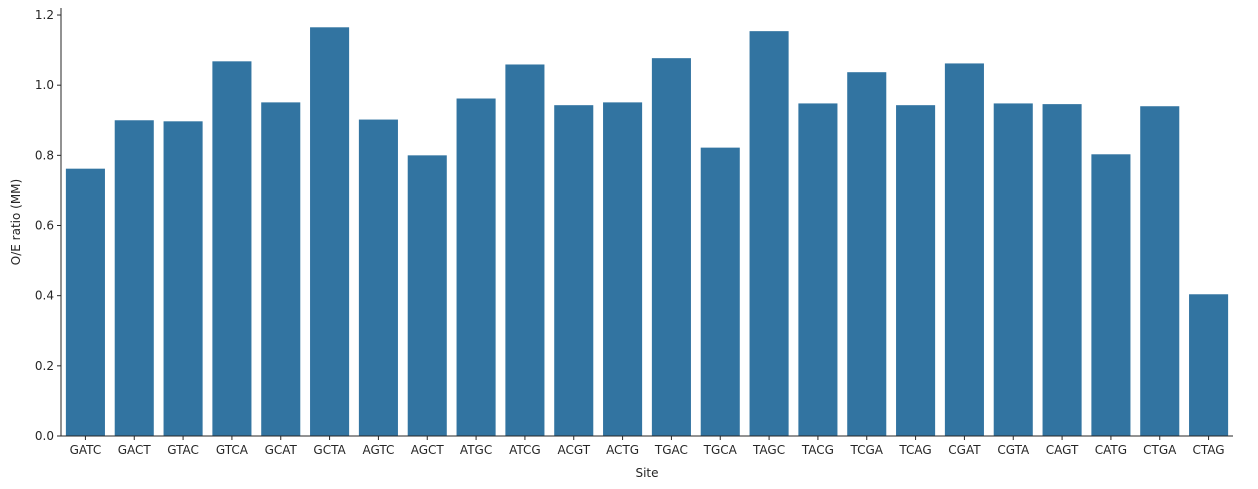  I want to click on x-tick-label: CTGA, so click(1160, 450).